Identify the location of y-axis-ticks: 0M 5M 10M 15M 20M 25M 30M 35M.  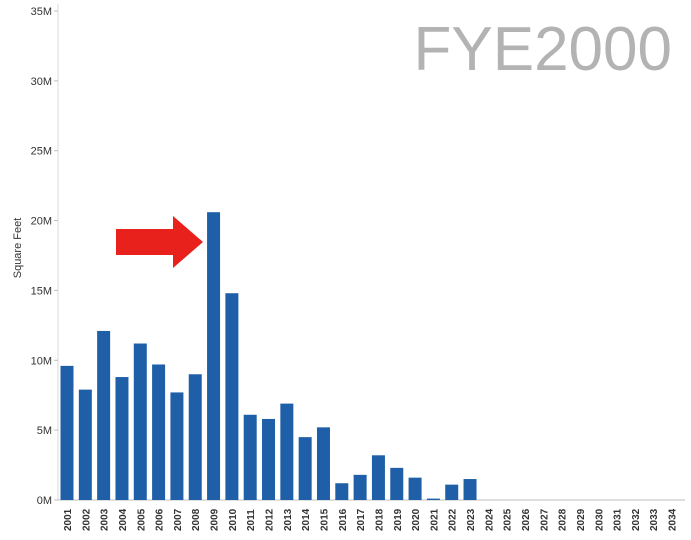
(44, 256).